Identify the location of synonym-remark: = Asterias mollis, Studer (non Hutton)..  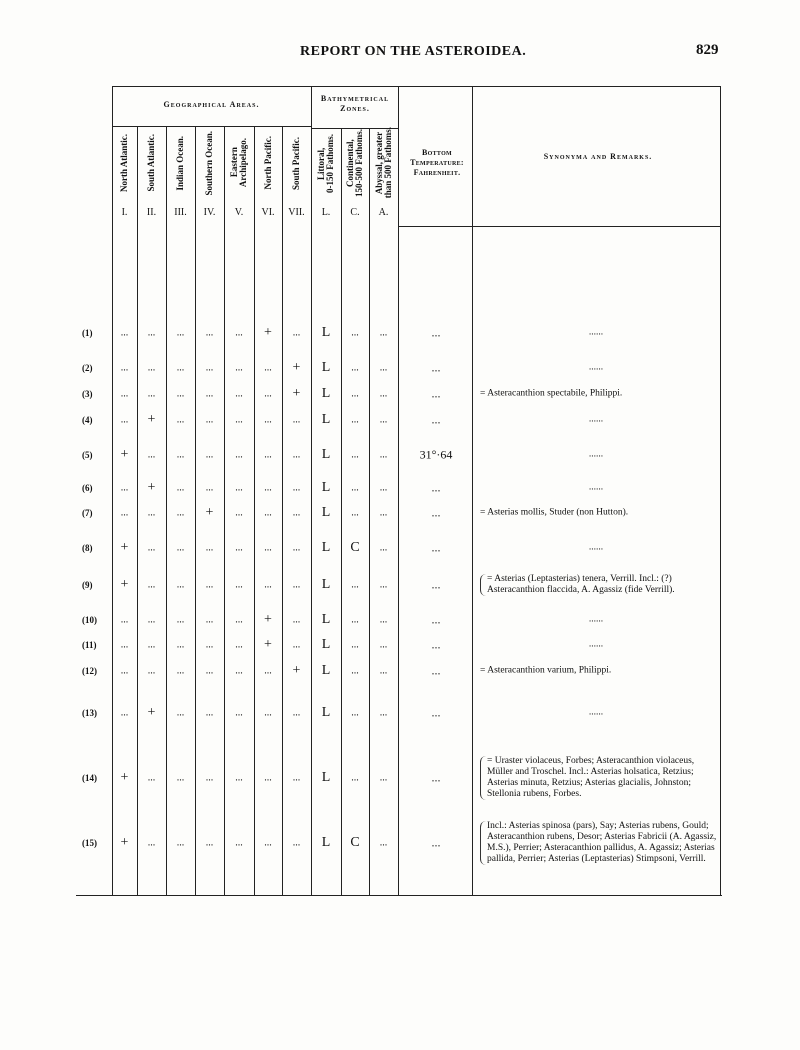
(554, 512).